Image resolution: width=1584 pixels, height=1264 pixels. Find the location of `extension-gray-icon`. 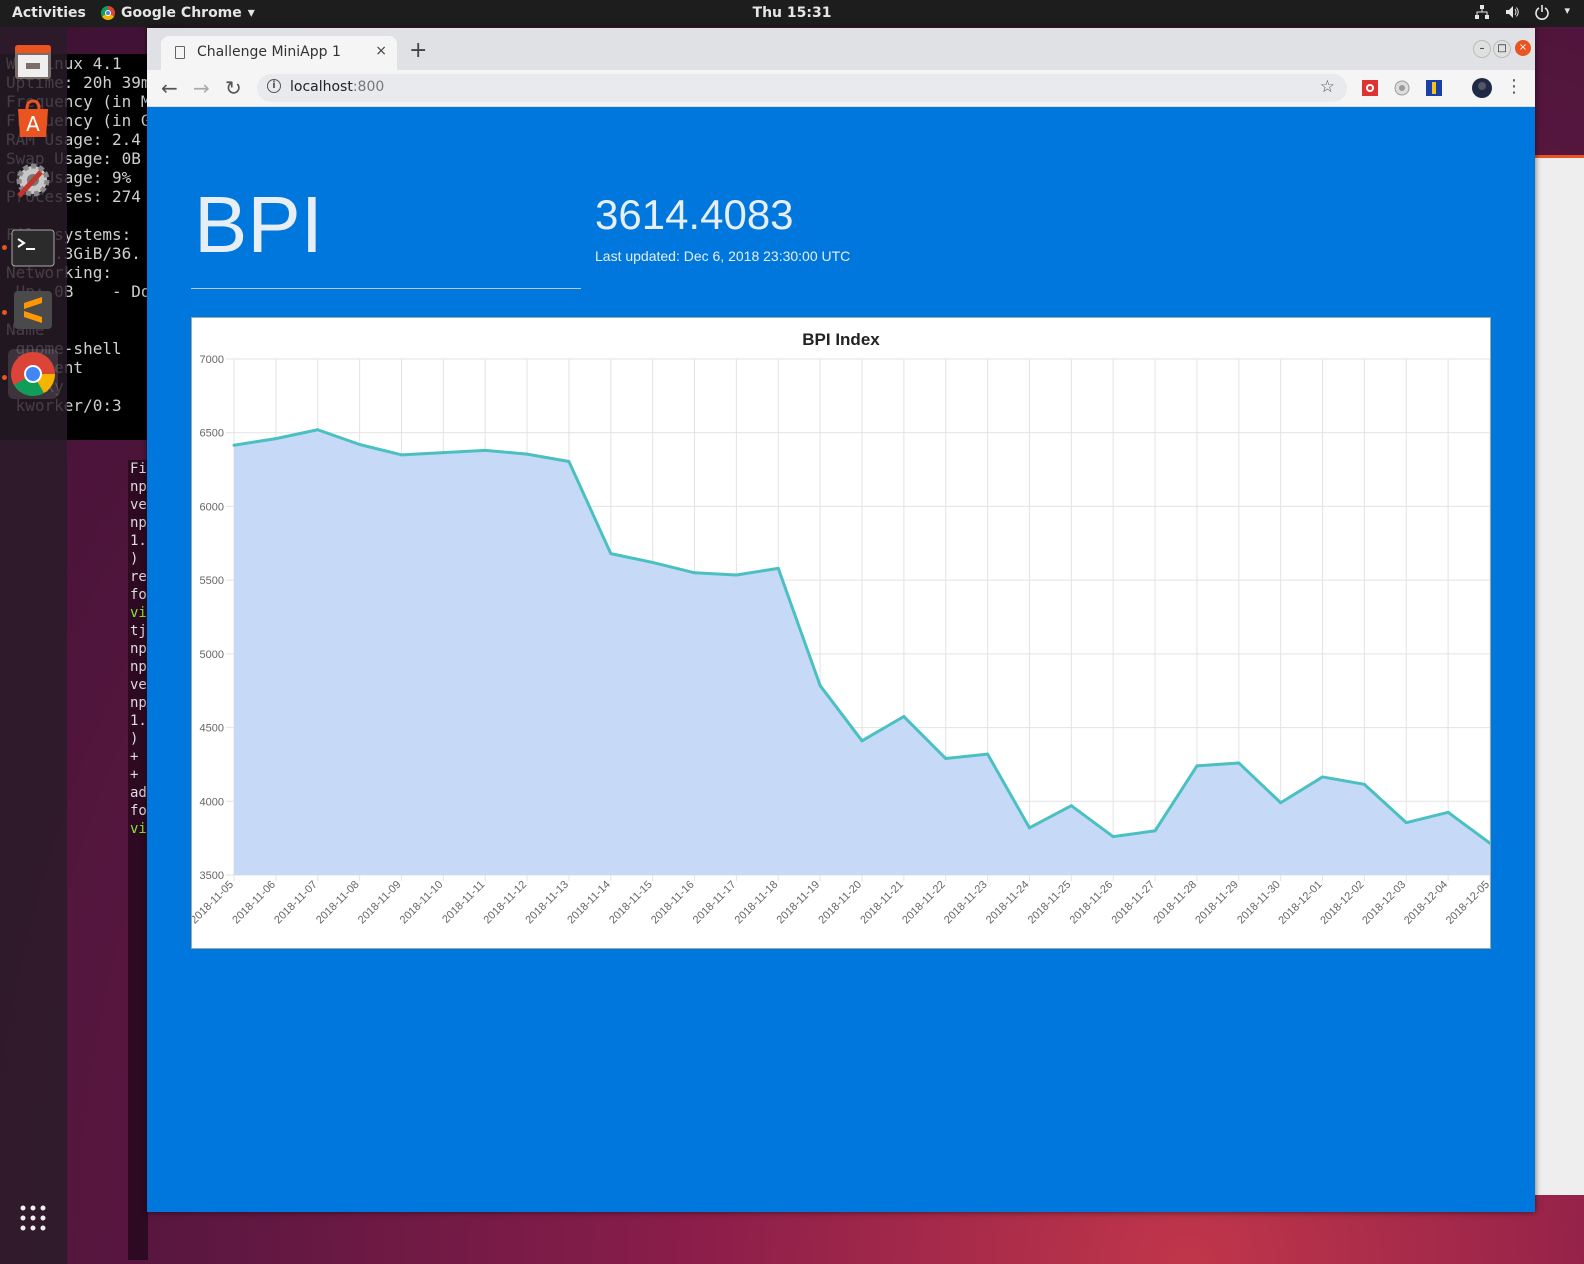

extension-gray-icon is located at coordinates (1402, 88).